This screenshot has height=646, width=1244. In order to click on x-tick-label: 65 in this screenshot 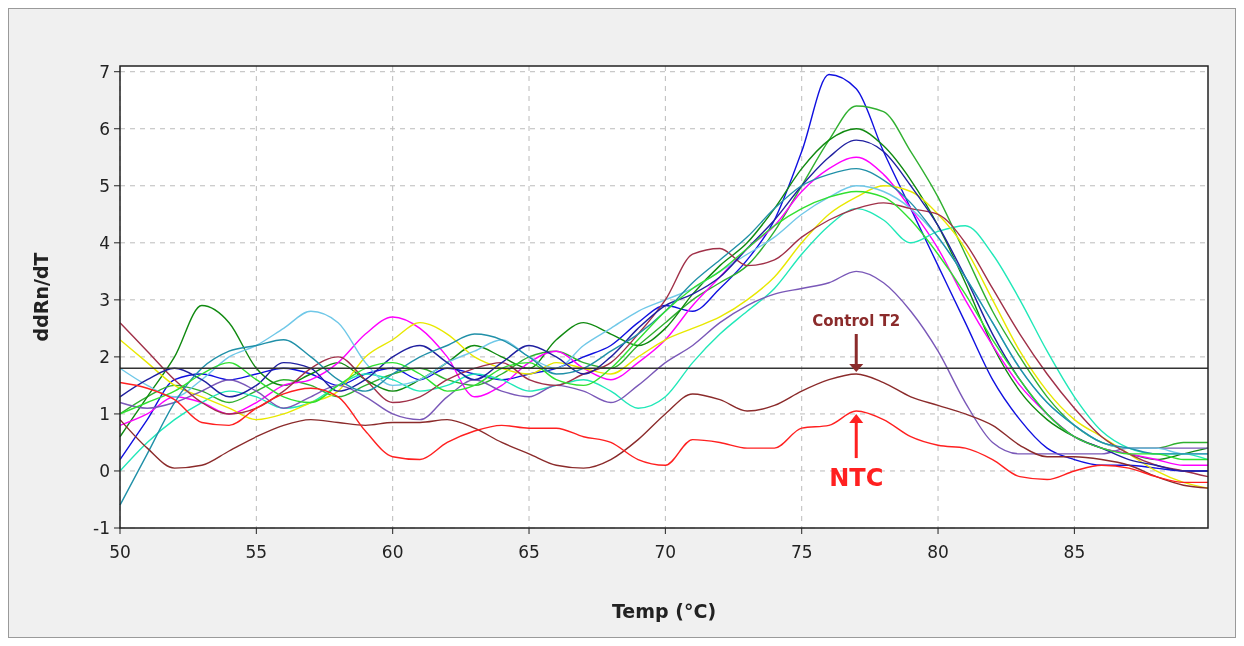, I will do `click(529, 552)`.